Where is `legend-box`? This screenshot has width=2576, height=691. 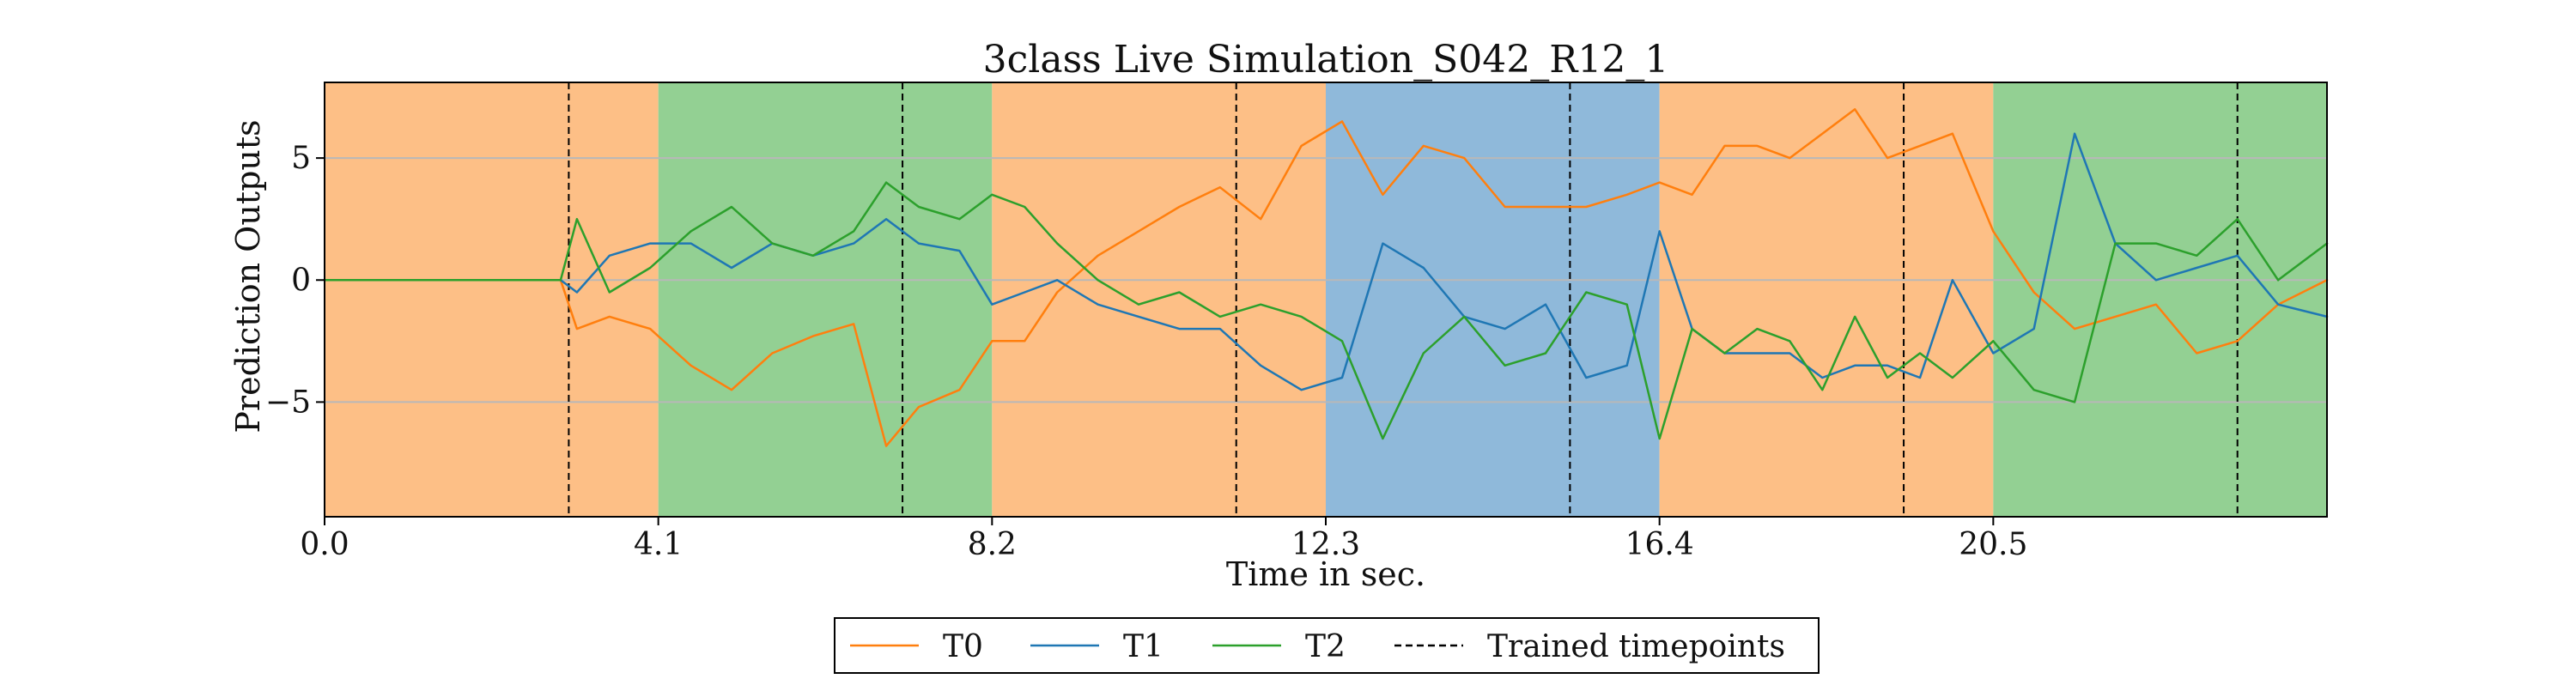
legend-box is located at coordinates (1327, 645).